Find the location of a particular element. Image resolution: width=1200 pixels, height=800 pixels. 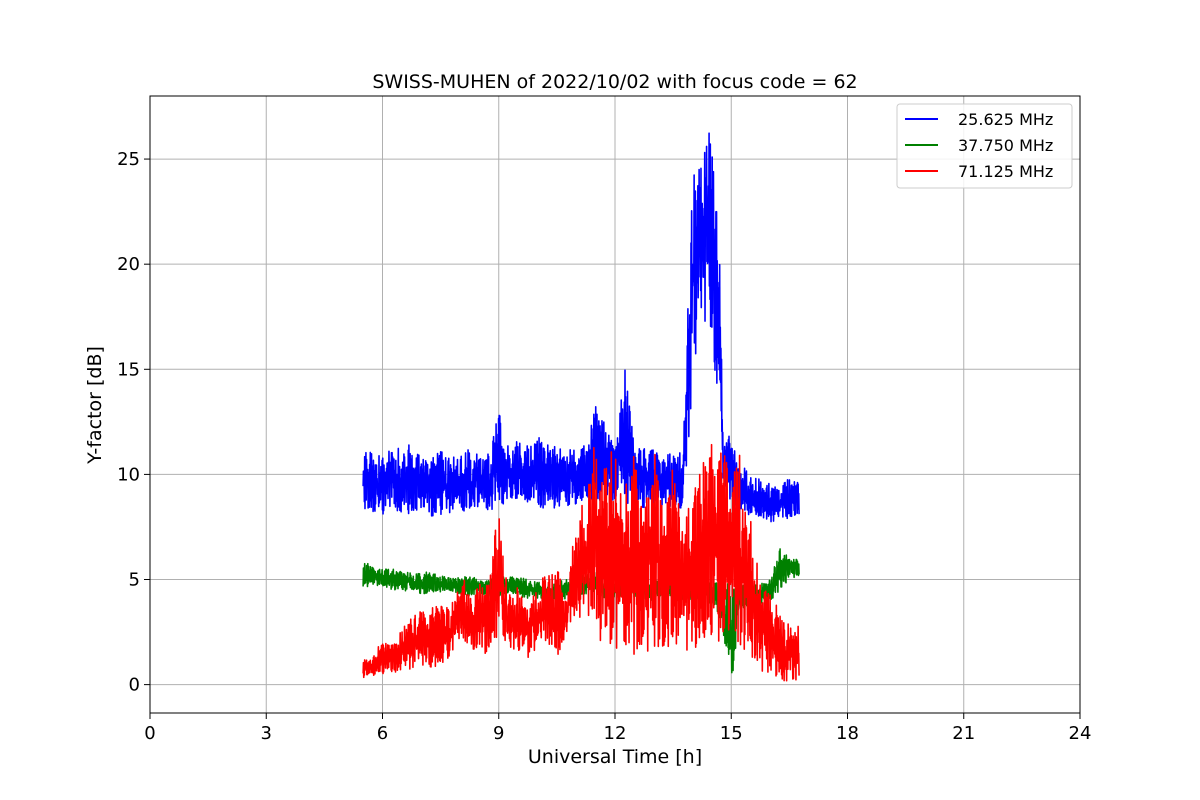

y-tick-label: 15 is located at coordinates (128, 369).